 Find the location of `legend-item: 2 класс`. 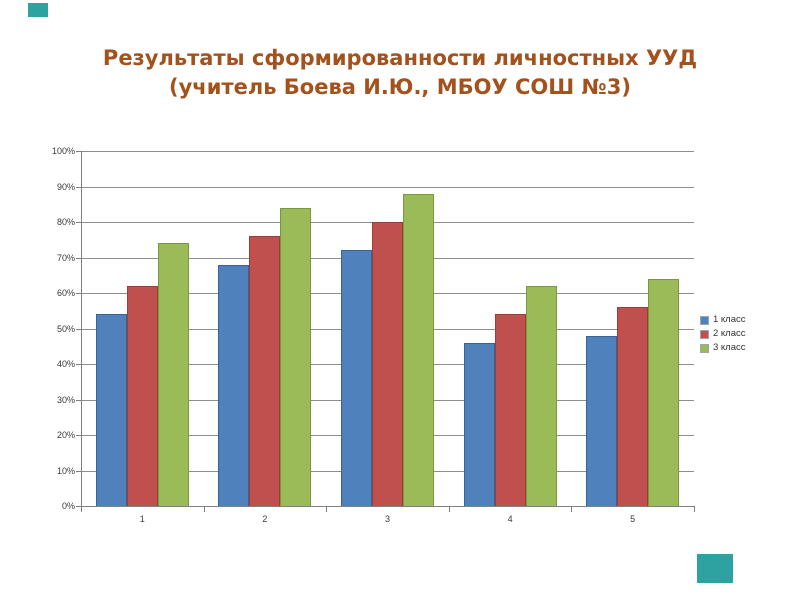

legend-item: 2 класс is located at coordinates (723, 334).